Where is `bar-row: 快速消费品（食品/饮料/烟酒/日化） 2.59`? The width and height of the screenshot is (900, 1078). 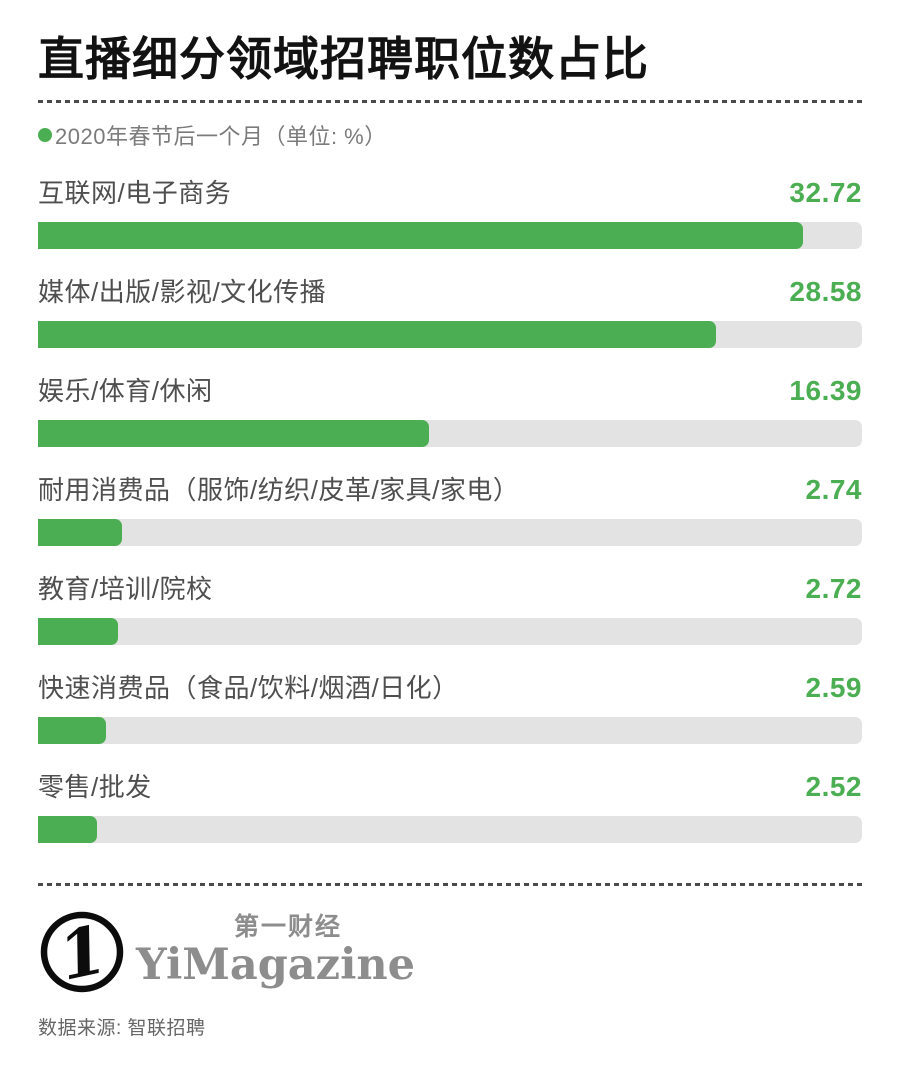
bar-row: 快速消费品（食品/饮料/烟酒/日化） 2.59 is located at coordinates (450, 708).